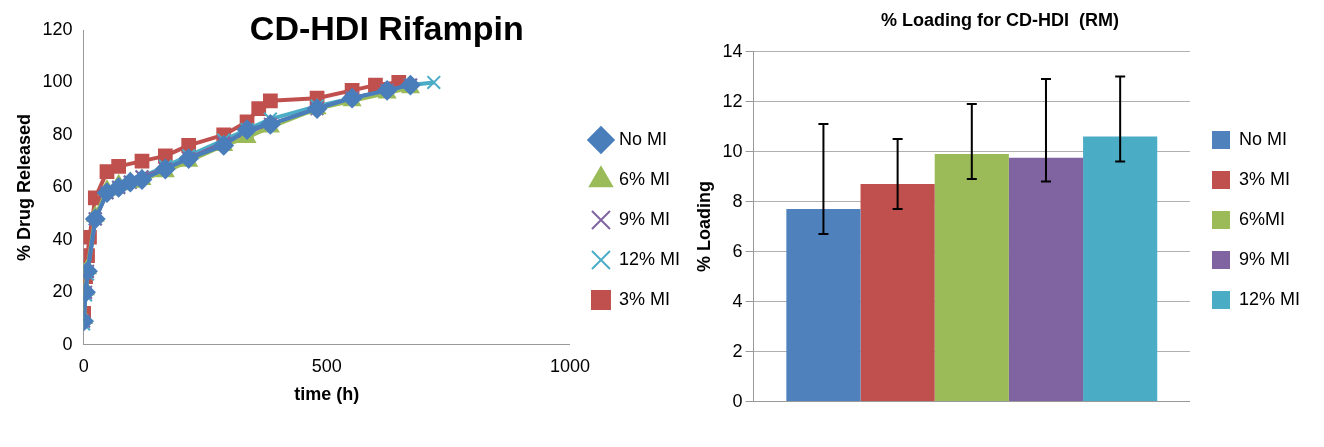  I want to click on y-tick-label: 12, so click(732, 100).